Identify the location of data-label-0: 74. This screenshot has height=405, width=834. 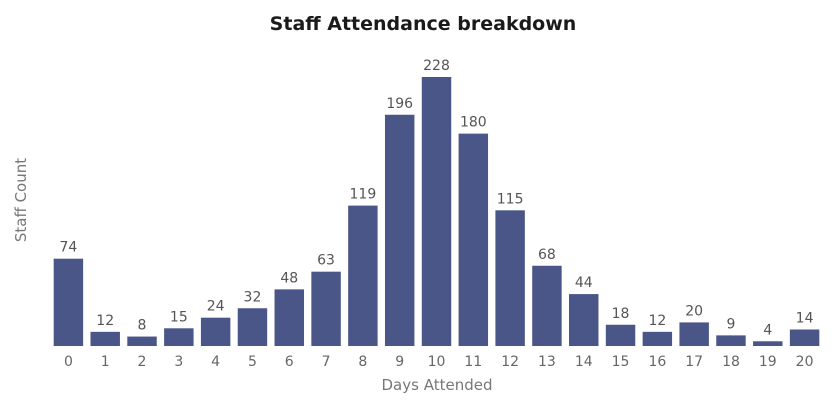
(68, 248).